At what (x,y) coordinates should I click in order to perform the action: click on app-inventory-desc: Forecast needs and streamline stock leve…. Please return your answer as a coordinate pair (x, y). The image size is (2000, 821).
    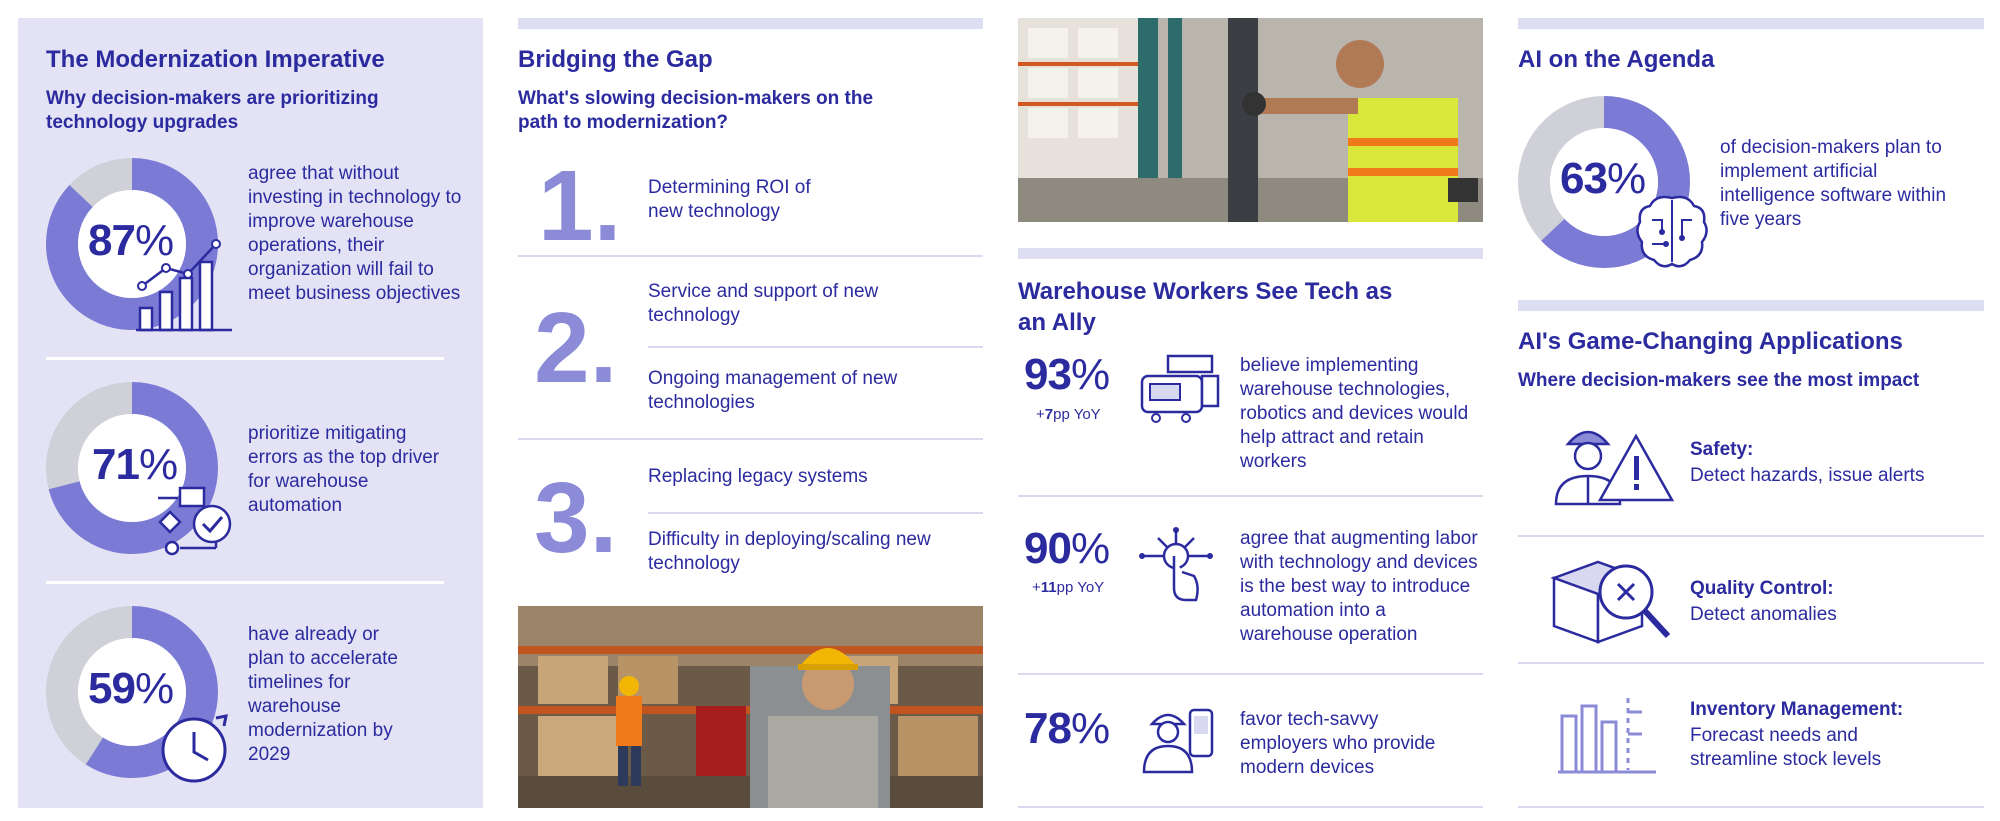
    Looking at the image, I should click on (1786, 747).